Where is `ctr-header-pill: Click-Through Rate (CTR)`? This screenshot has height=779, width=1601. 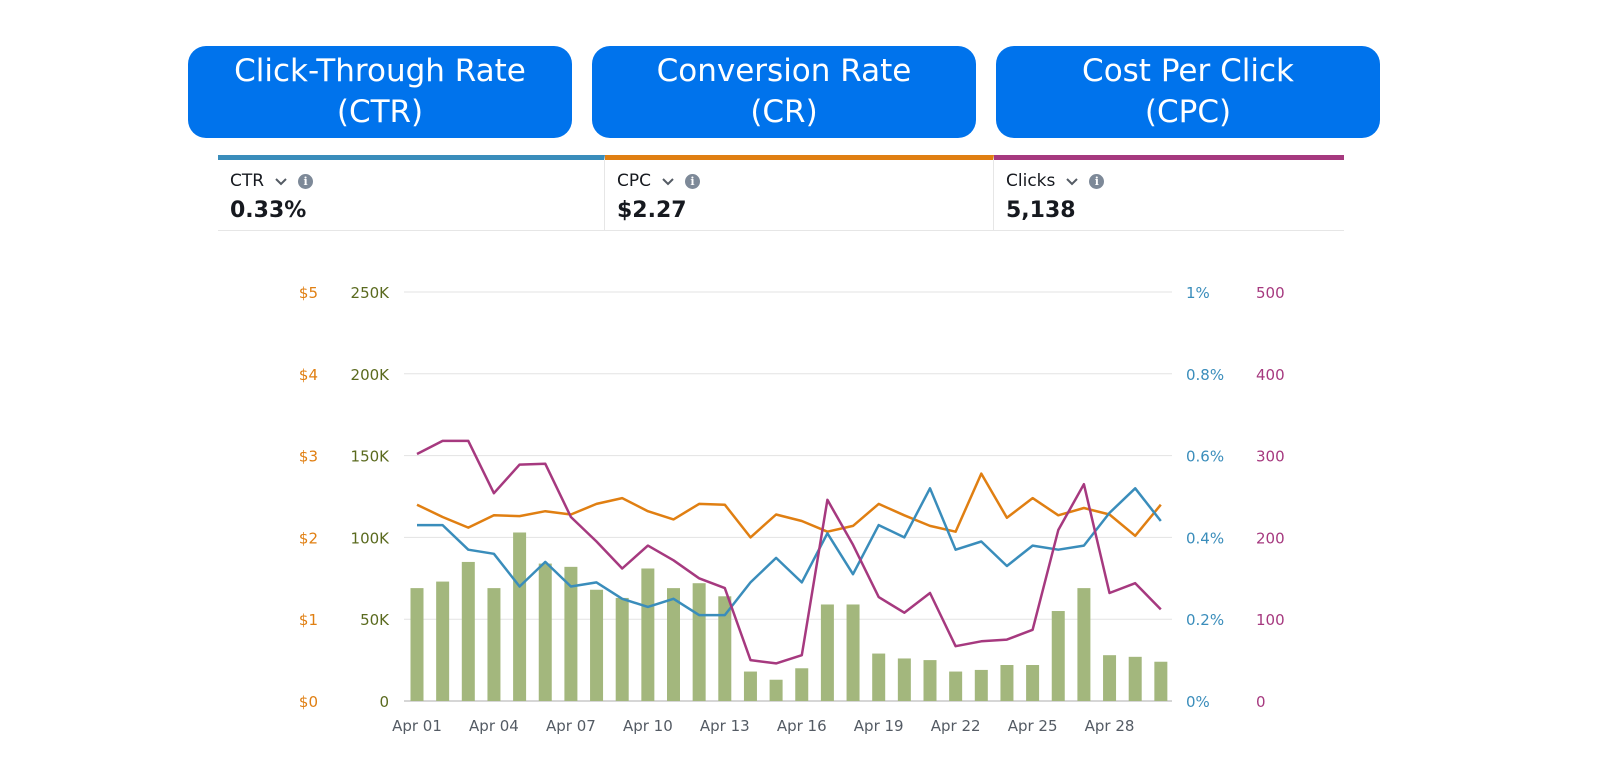 ctr-header-pill: Click-Through Rate (CTR) is located at coordinates (380, 92).